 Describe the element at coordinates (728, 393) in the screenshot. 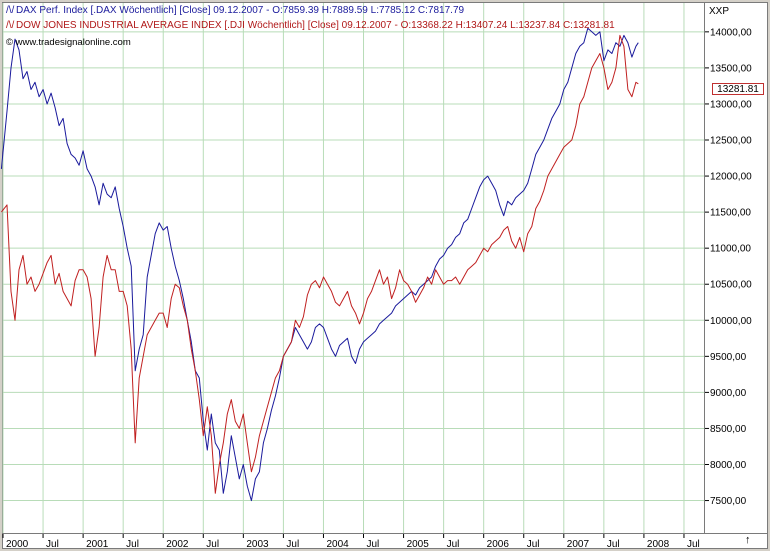

I see `y-tick-label: 9000,00` at that location.